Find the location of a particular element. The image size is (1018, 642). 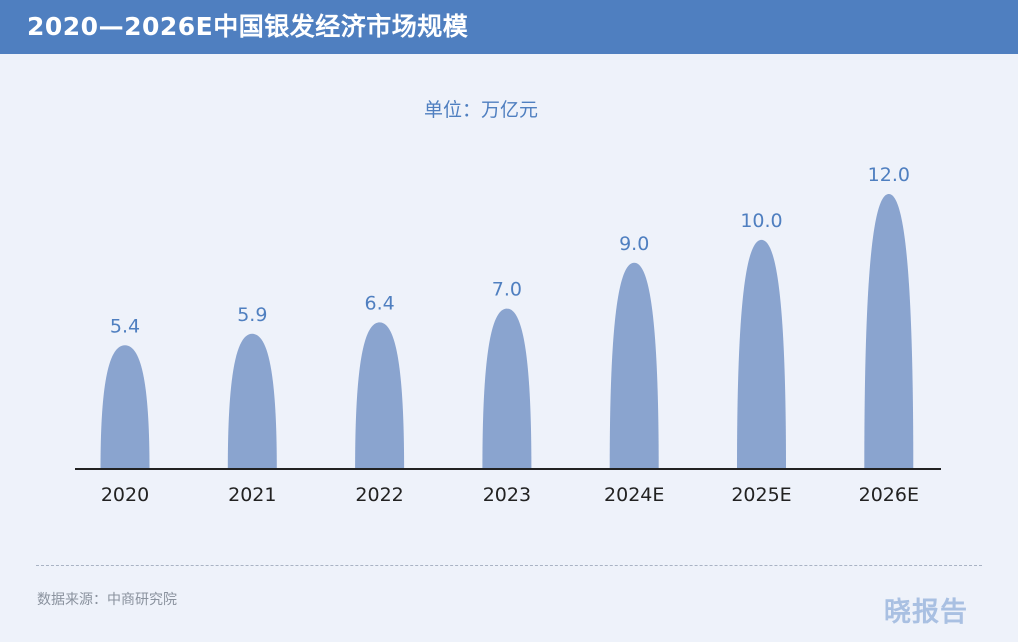

bar-2022 is located at coordinates (380, 395).